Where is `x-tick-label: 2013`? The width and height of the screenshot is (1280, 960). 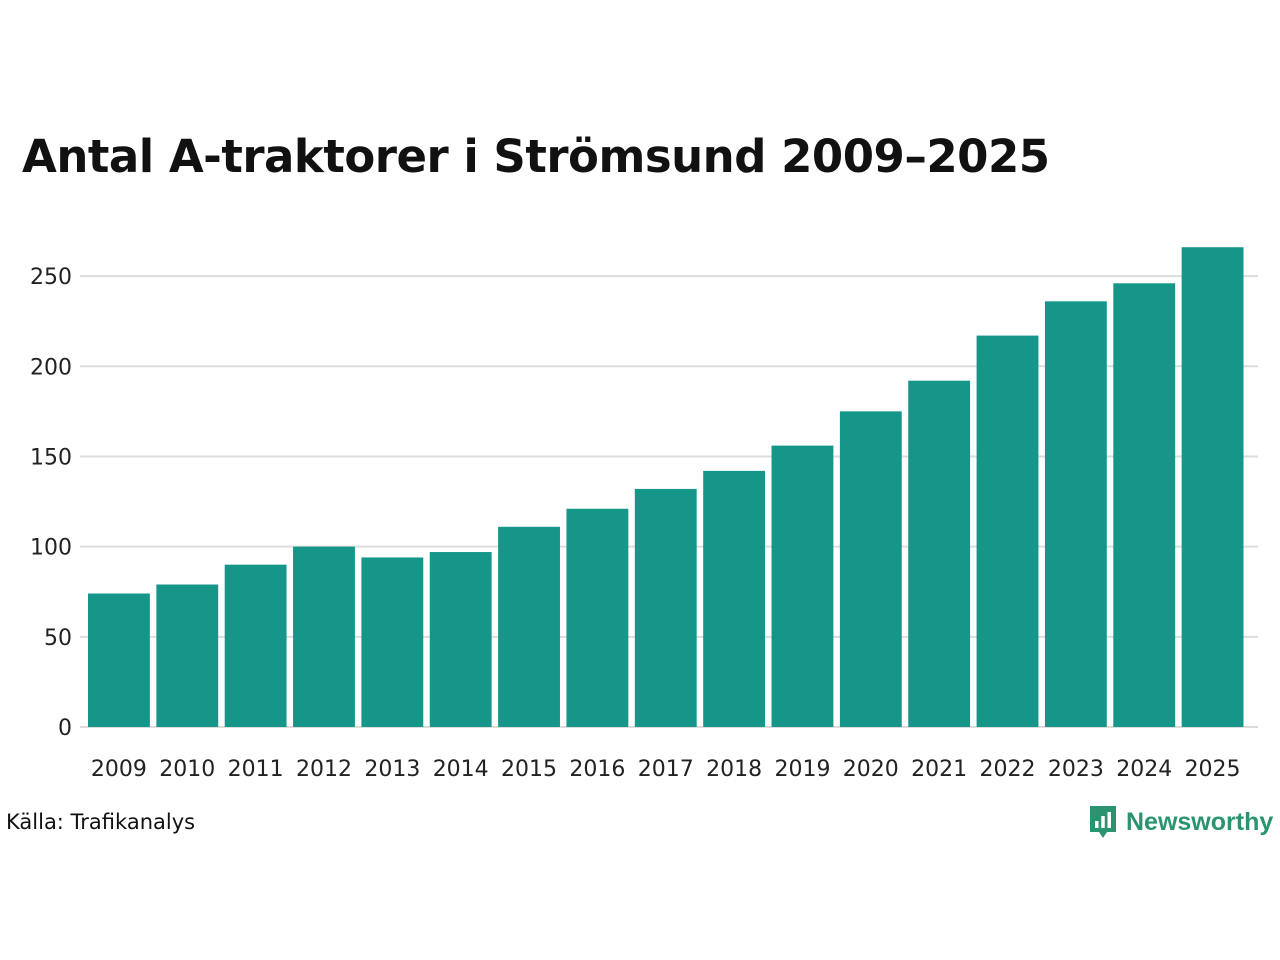 x-tick-label: 2013 is located at coordinates (392, 769).